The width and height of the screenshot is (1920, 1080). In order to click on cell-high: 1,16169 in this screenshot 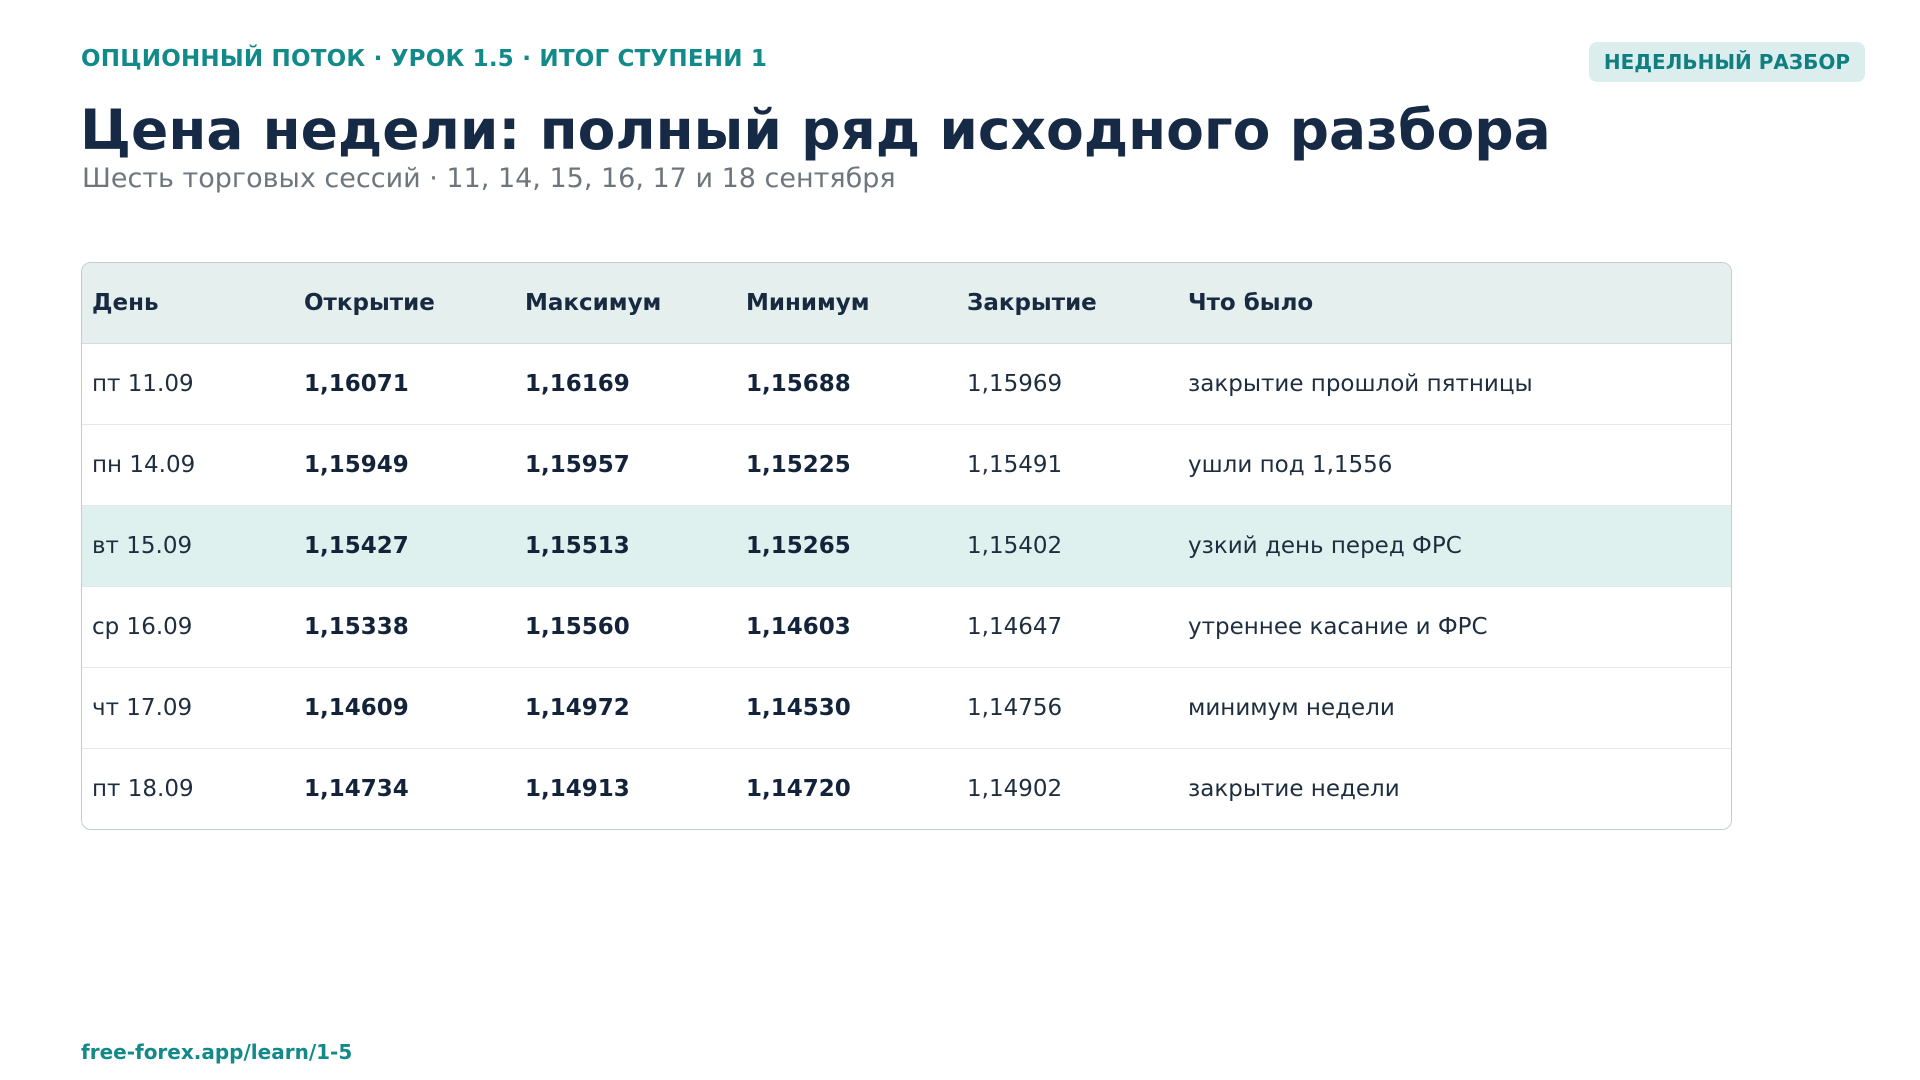, I will do `click(577, 383)`.